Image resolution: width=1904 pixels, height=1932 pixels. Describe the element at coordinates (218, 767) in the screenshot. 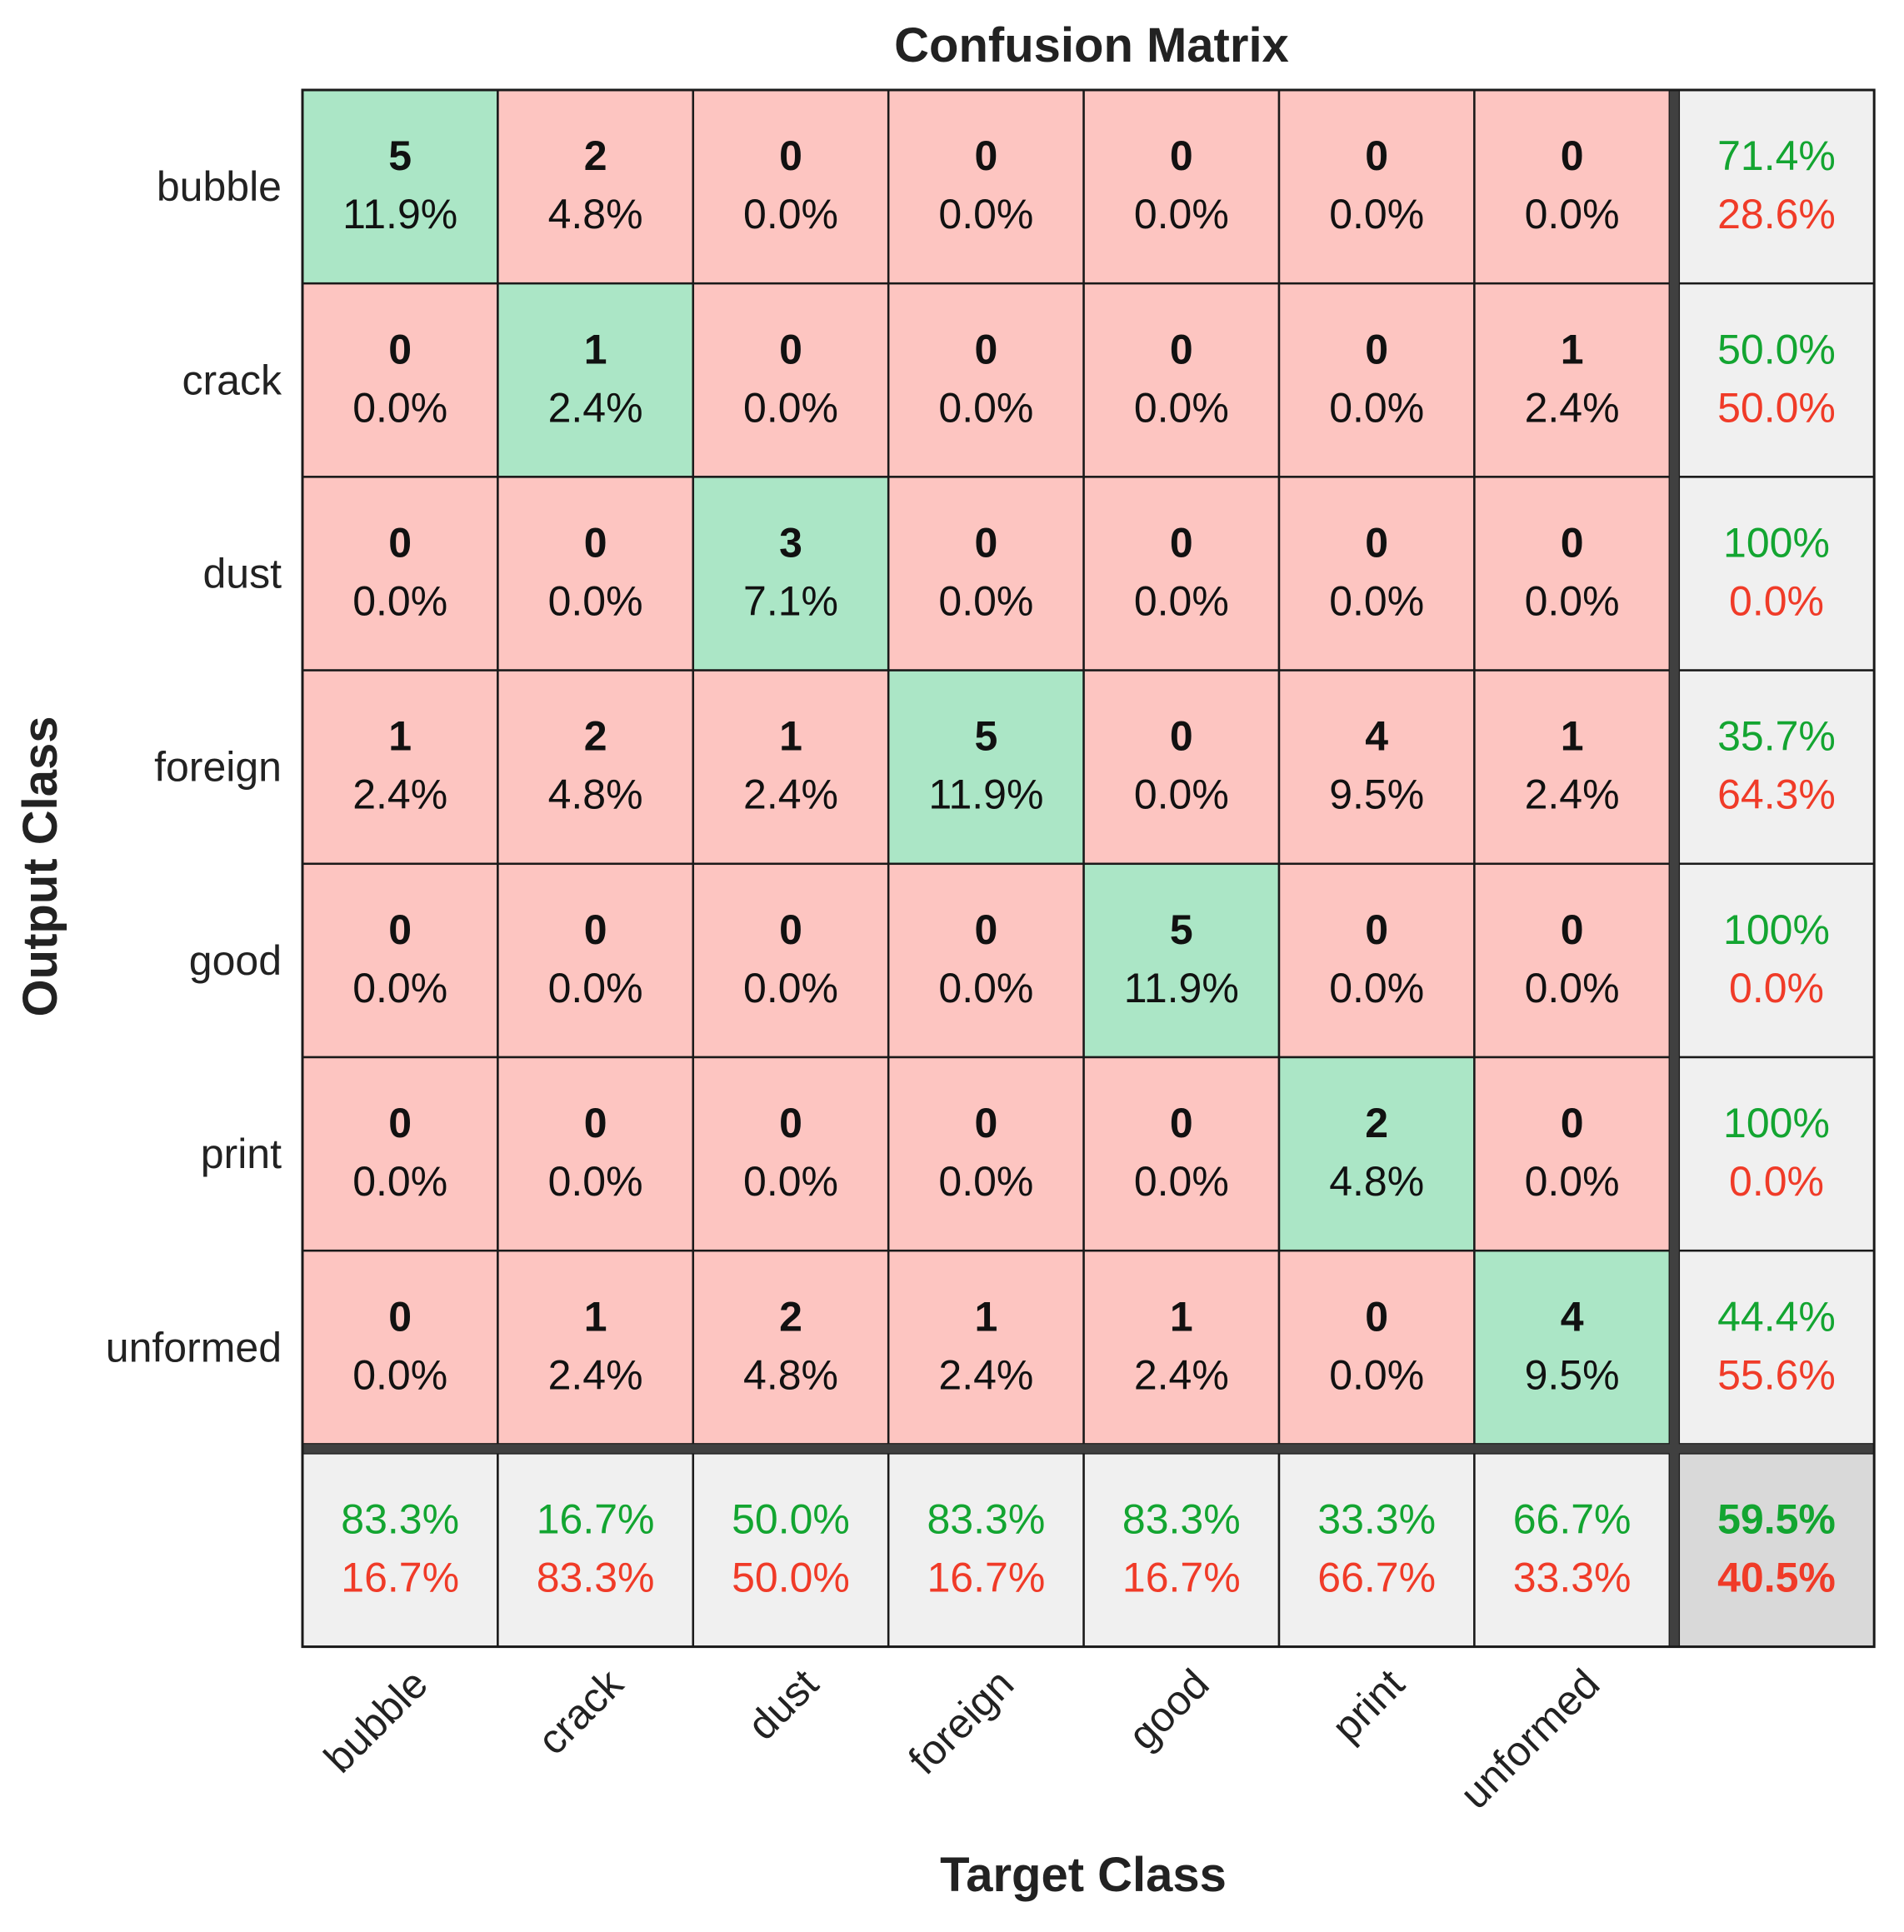

I see `row-label: foreign` at that location.